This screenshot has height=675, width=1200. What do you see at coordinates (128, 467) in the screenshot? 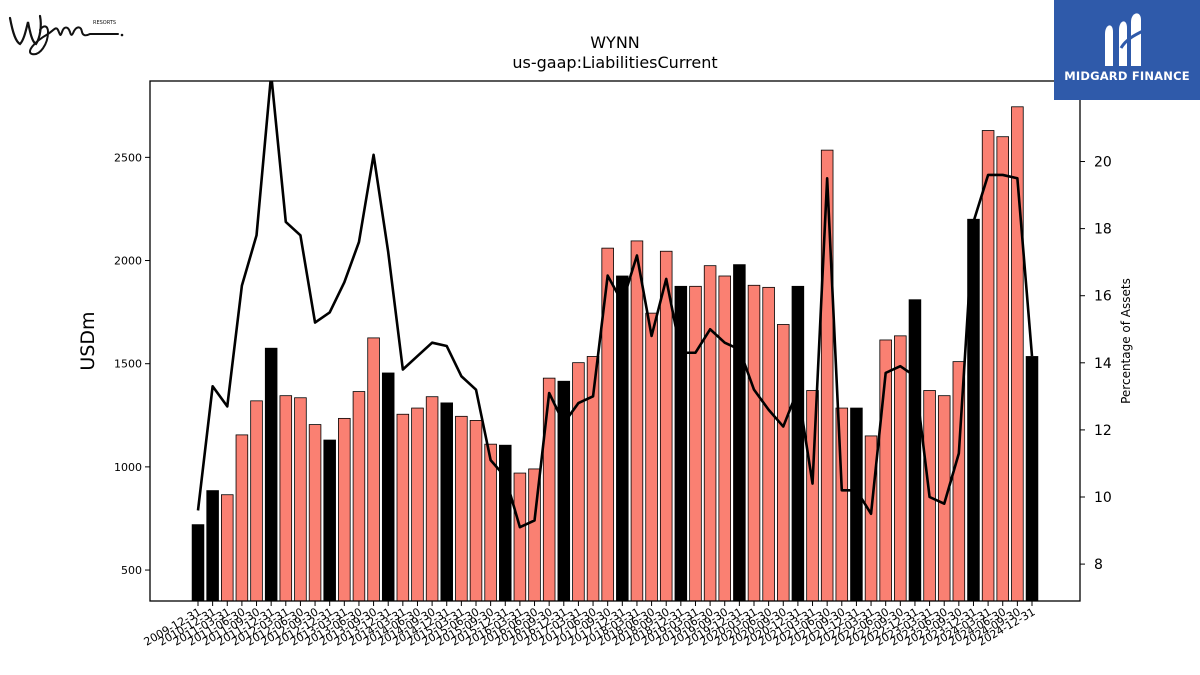
I see `y-tick-label: 1000` at bounding box center [128, 467].